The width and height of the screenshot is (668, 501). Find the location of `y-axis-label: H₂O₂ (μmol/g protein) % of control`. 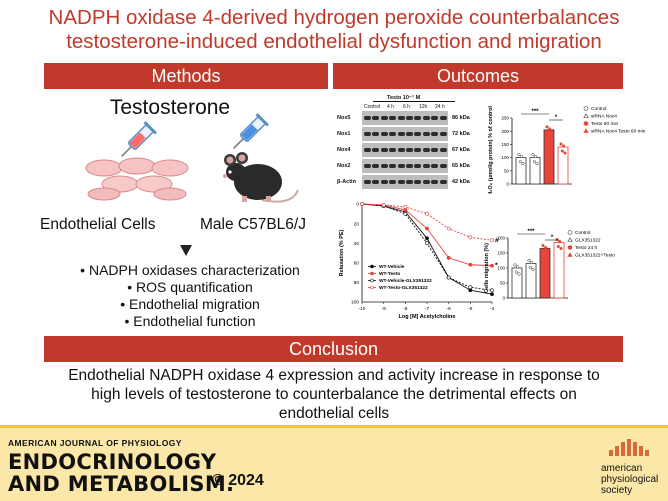

y-axis-label: H₂O₂ (μmol/g protein) % of control is located at coordinates (491, 150).